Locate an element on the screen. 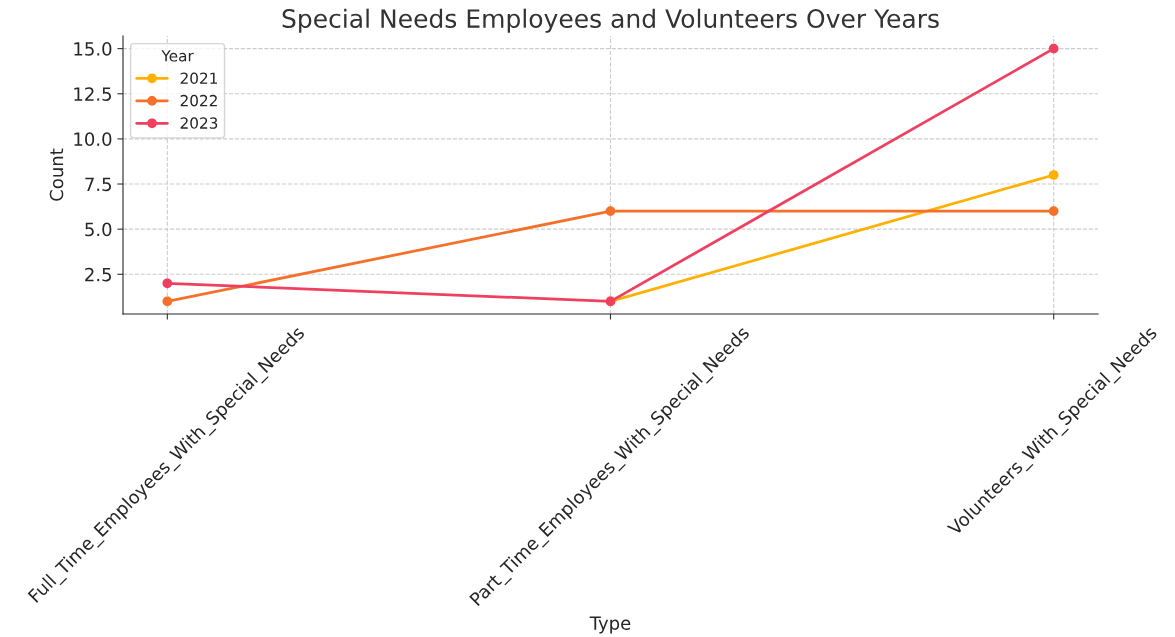 This screenshot has height=637, width=1175. legend-label: 2023 is located at coordinates (199, 123).